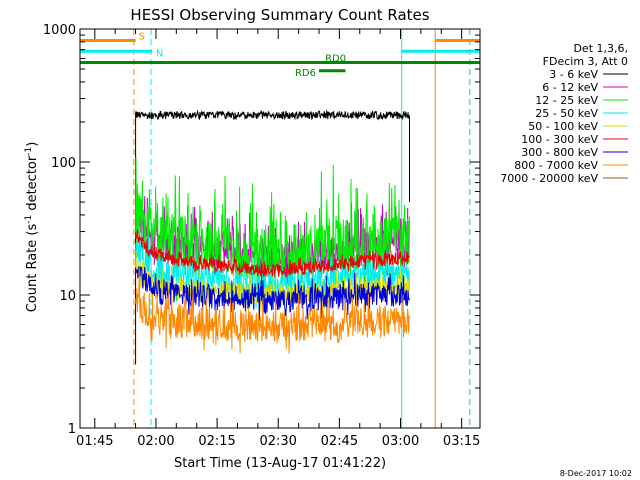 The image size is (640, 480). What do you see at coordinates (280, 463) in the screenshot?
I see `x-axis-label: Start Time (13-Aug-17 01:41:22)` at bounding box center [280, 463].